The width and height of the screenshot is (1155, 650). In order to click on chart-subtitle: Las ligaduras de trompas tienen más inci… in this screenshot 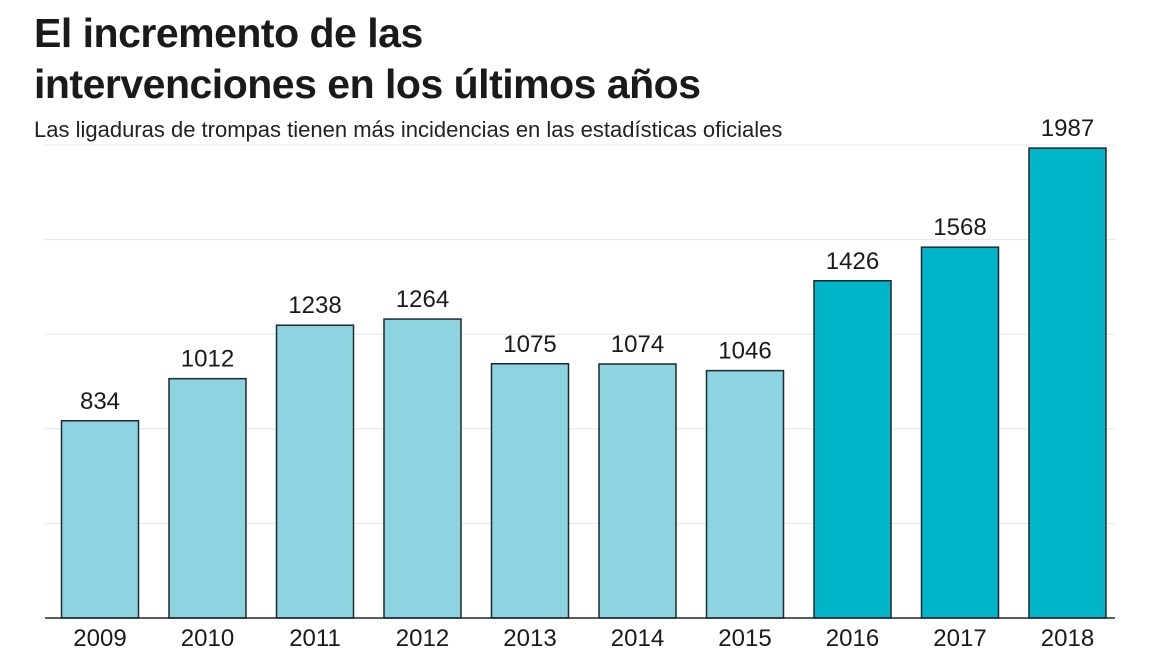, I will do `click(408, 129)`.